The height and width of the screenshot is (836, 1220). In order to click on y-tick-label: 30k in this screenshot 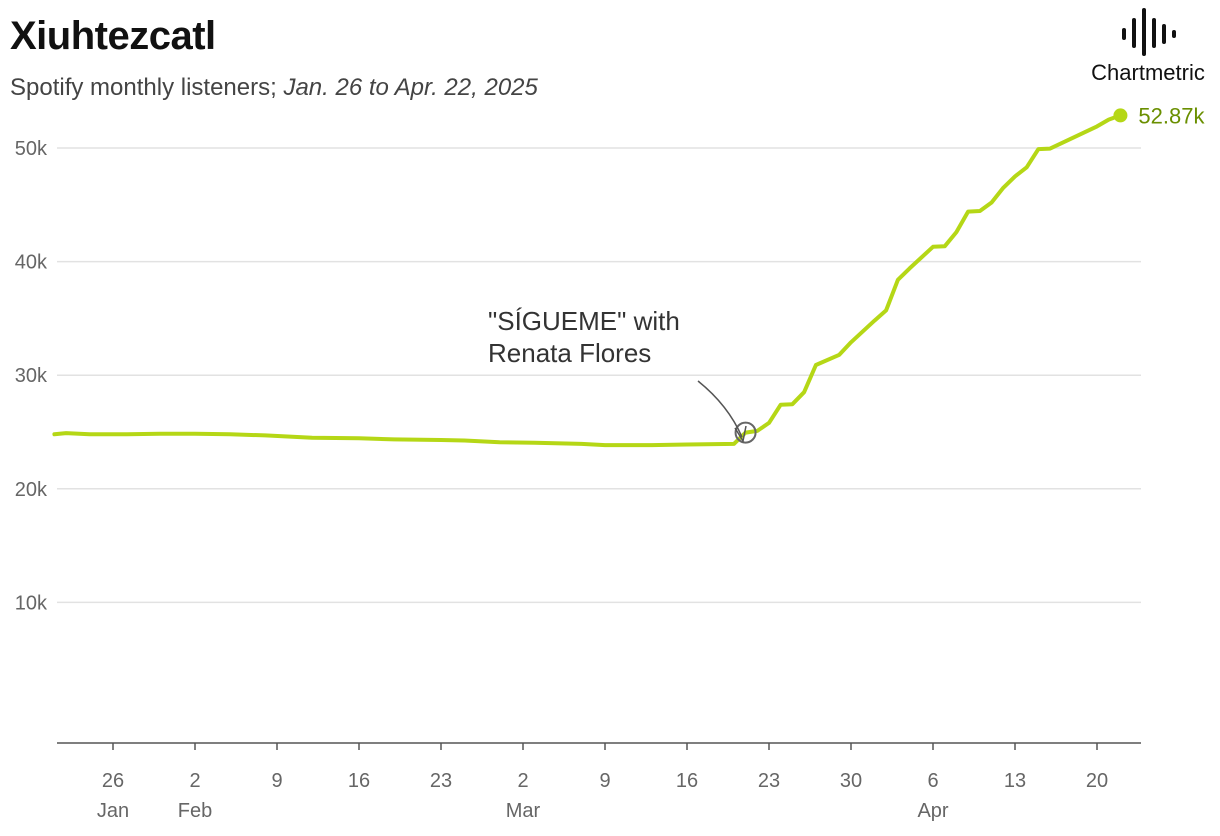, I will do `click(31, 376)`.